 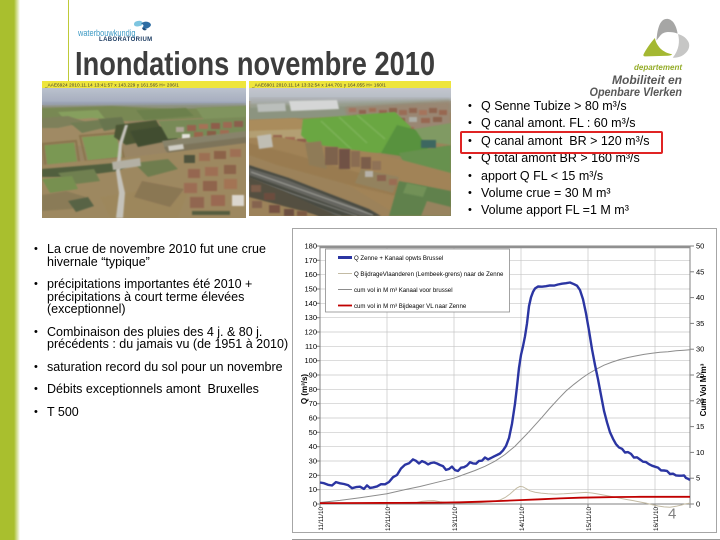 I want to click on svg-text: 11/11/10, so click(x=321, y=519).